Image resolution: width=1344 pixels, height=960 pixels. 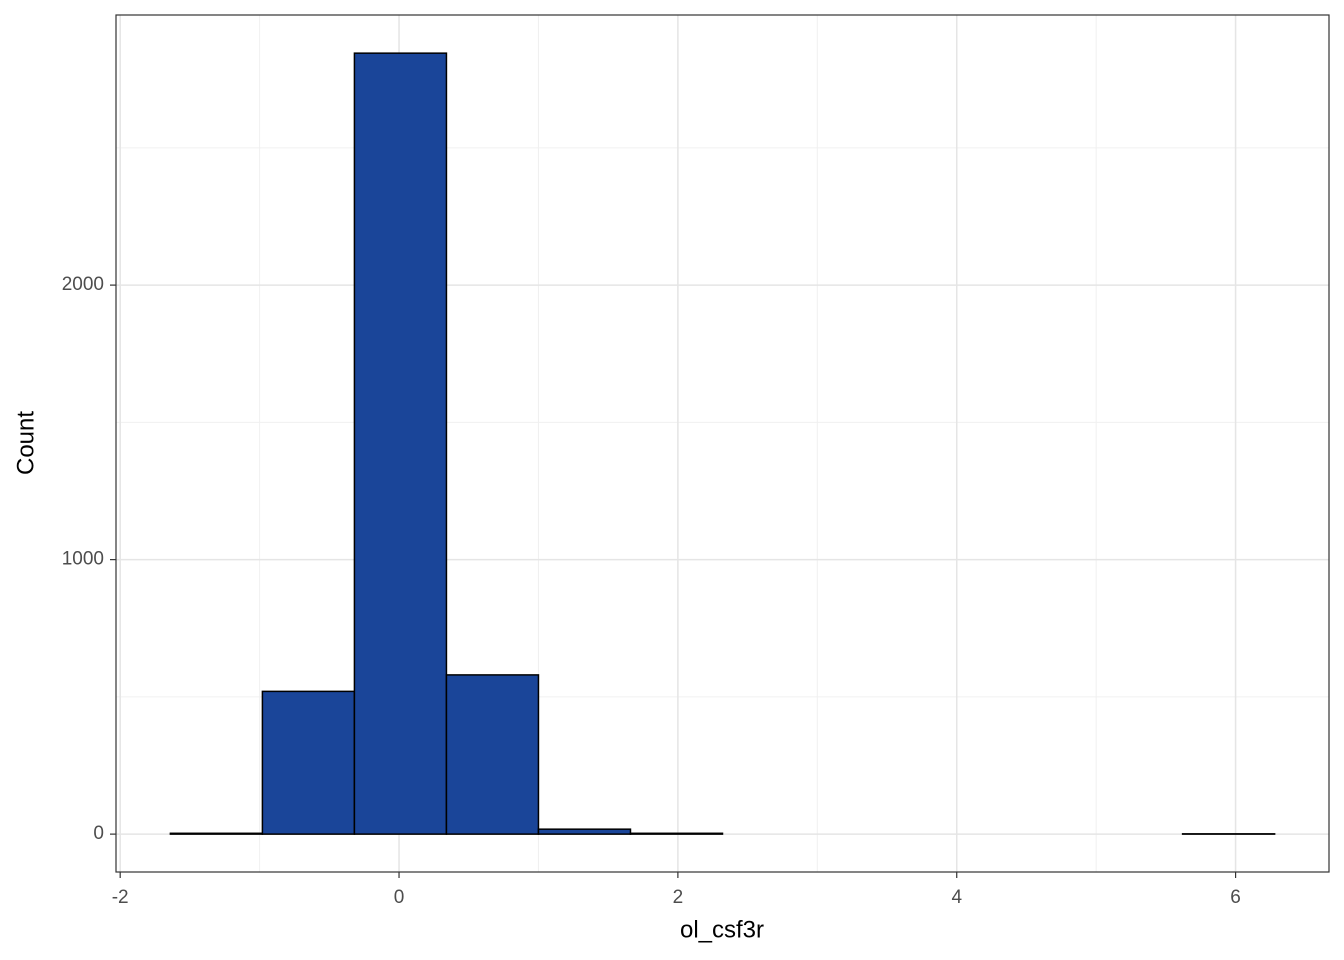 I want to click on y-tick-label: 1000, so click(x=83, y=559).